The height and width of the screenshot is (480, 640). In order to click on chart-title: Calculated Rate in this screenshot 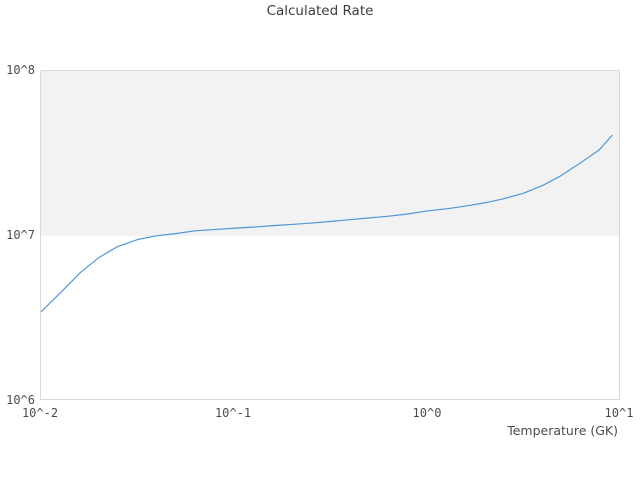, I will do `click(320, 11)`.